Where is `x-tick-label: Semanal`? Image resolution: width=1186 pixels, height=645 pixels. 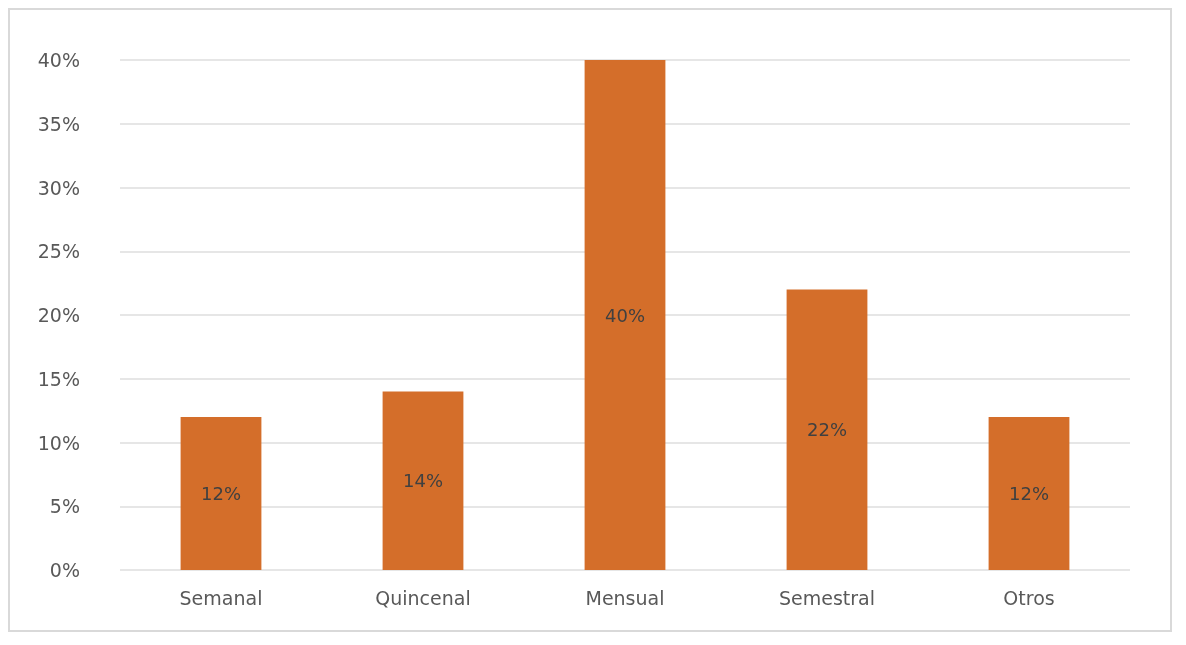
x-tick-label: Semanal is located at coordinates (221, 597).